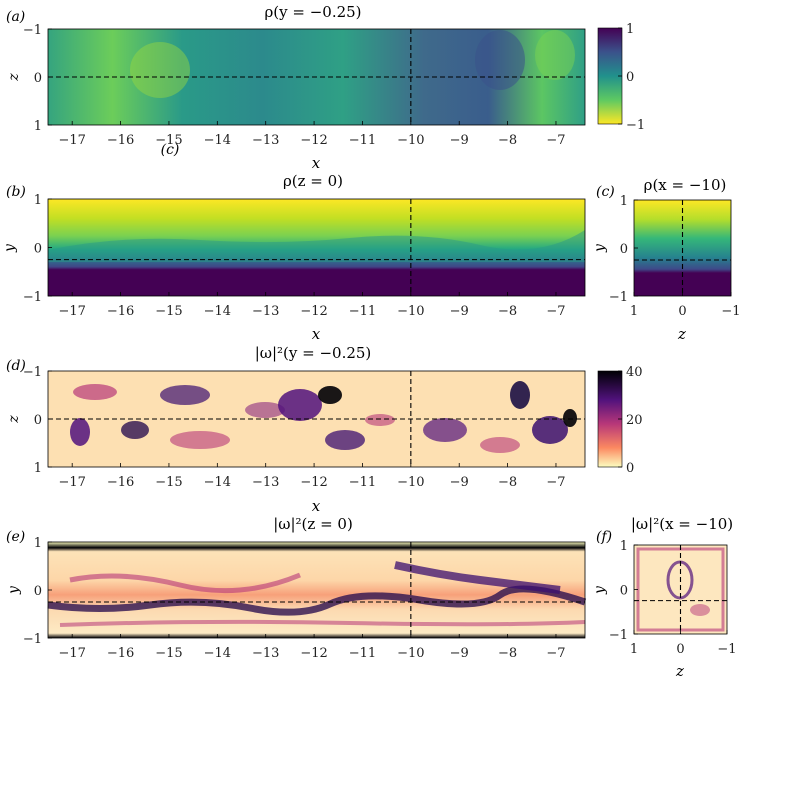 This screenshot has width=789, height=793. Describe the element at coordinates (16, 192) in the screenshot. I see `panel-b-tag: (b)` at that location.